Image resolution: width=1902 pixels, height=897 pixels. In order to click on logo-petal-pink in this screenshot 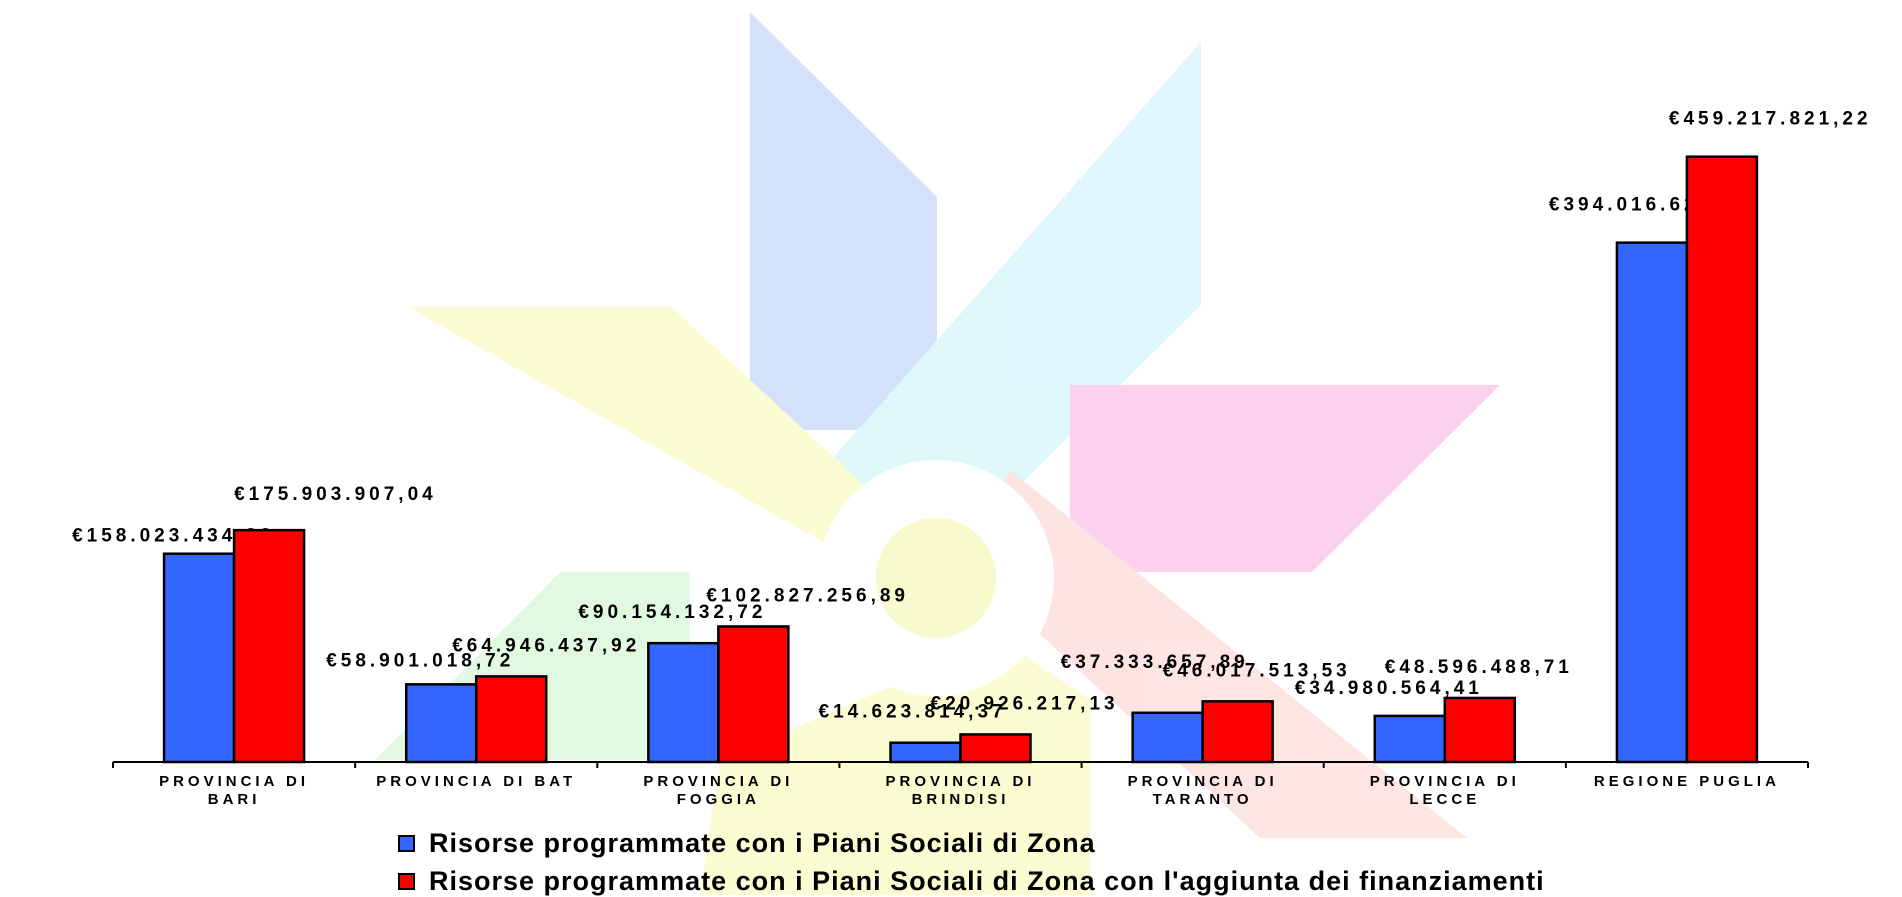, I will do `click(1285, 478)`.